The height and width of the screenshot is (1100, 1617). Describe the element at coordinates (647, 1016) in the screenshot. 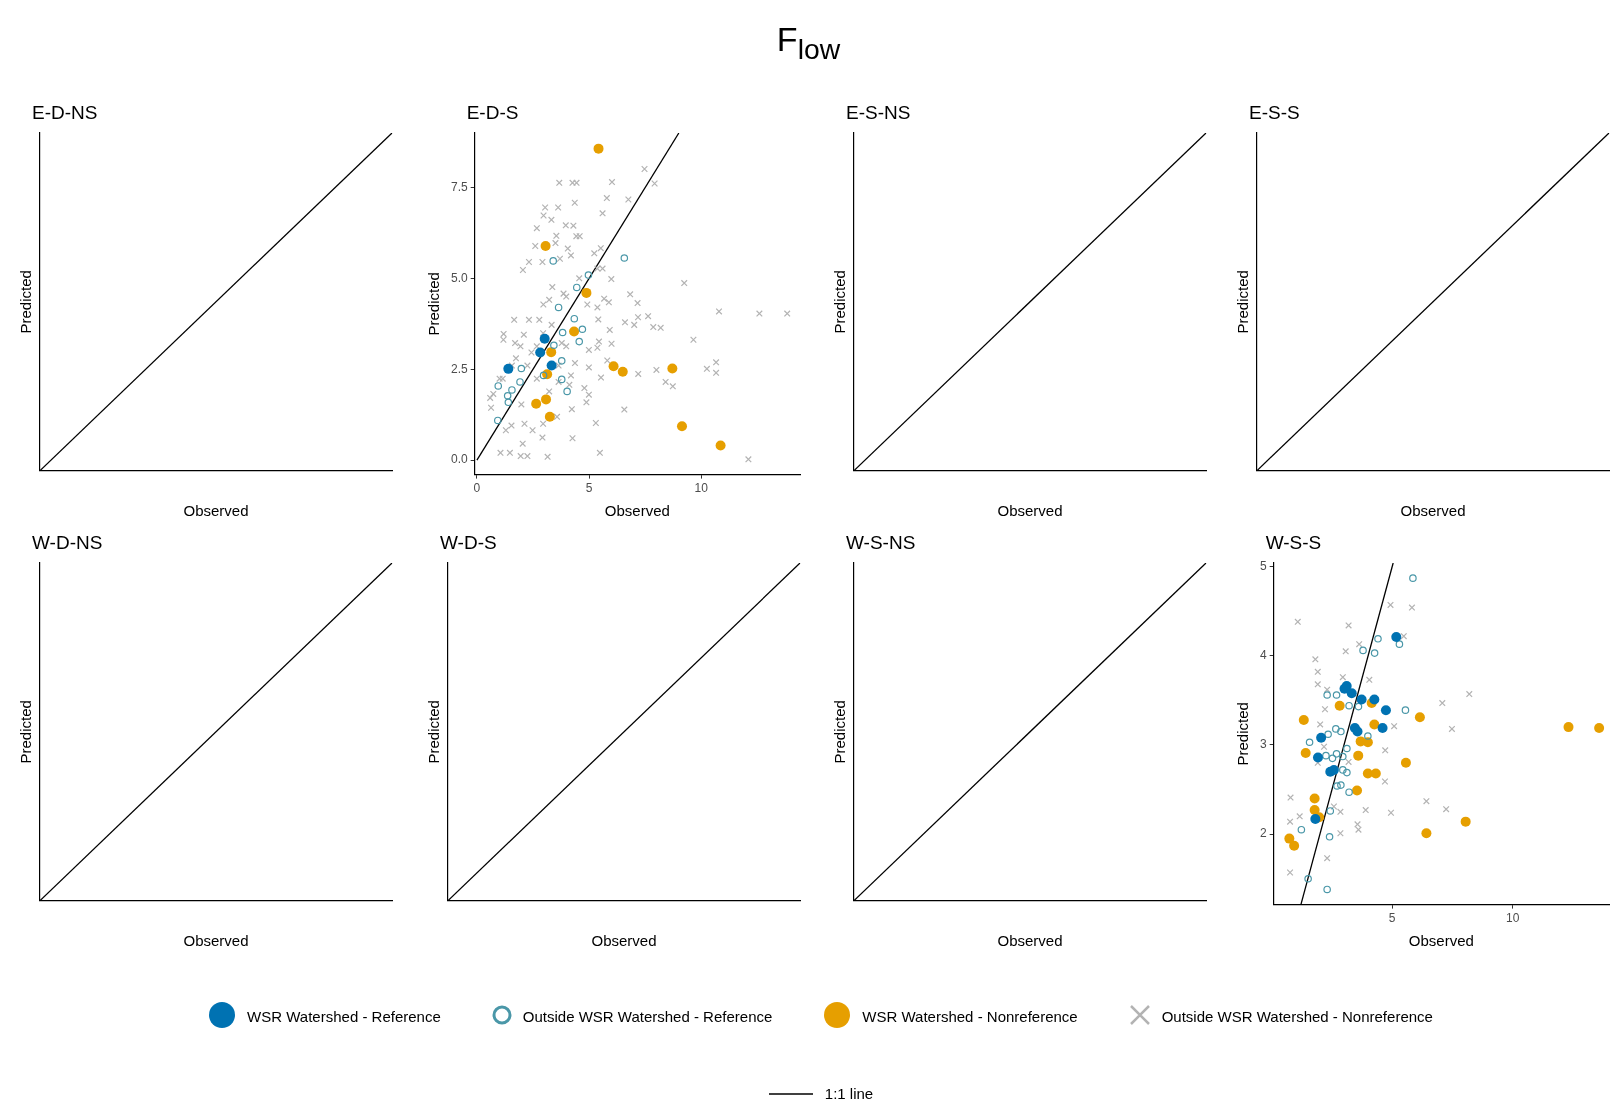

I see `legend-label: Outside WSR Watershed - Reference` at that location.